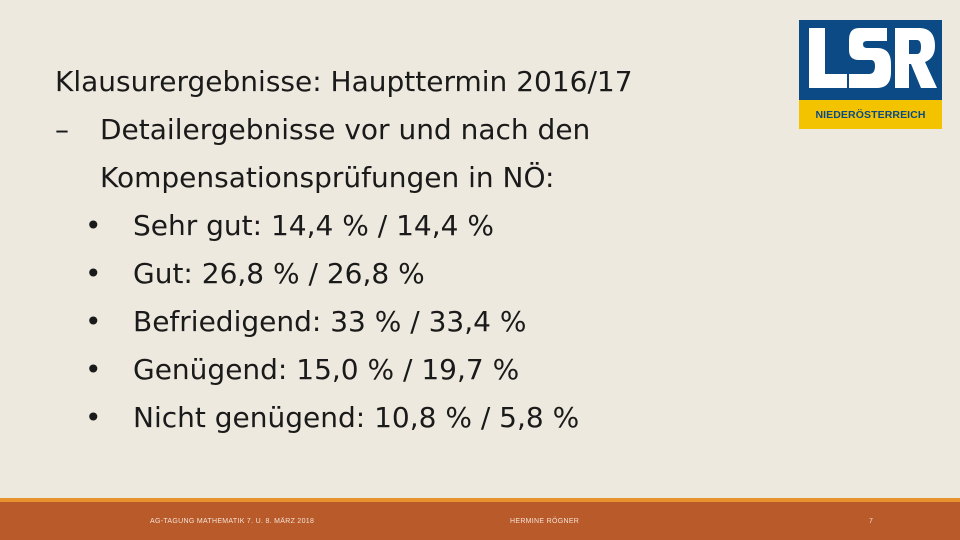  I want to click on sub-heading-line-2: Kompensationsprüfungen in NÖ:, so click(327, 177).